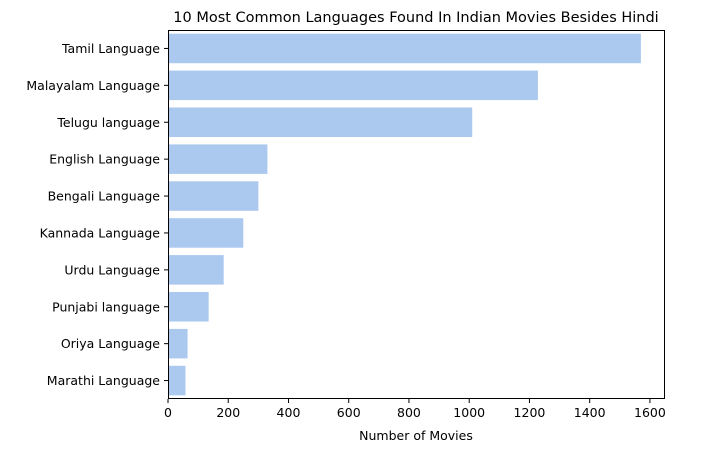 The image size is (705, 453). What do you see at coordinates (590, 412) in the screenshot?
I see `x-tick-label: 1400` at bounding box center [590, 412].